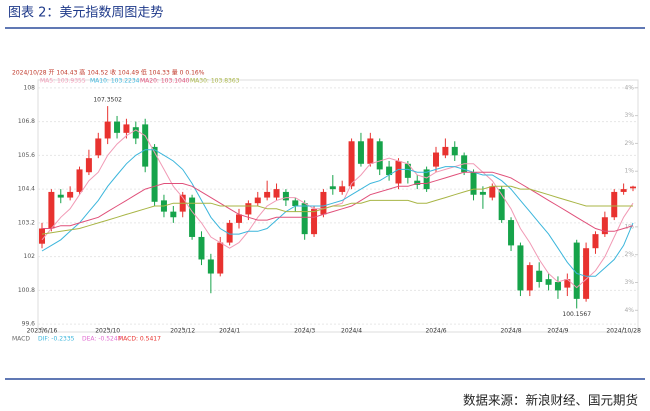 Image resolution: width=650 pixels, height=411 pixels. Describe the element at coordinates (26, 222) in the screenshot. I see `y-tick-label: 103.2` at that location.